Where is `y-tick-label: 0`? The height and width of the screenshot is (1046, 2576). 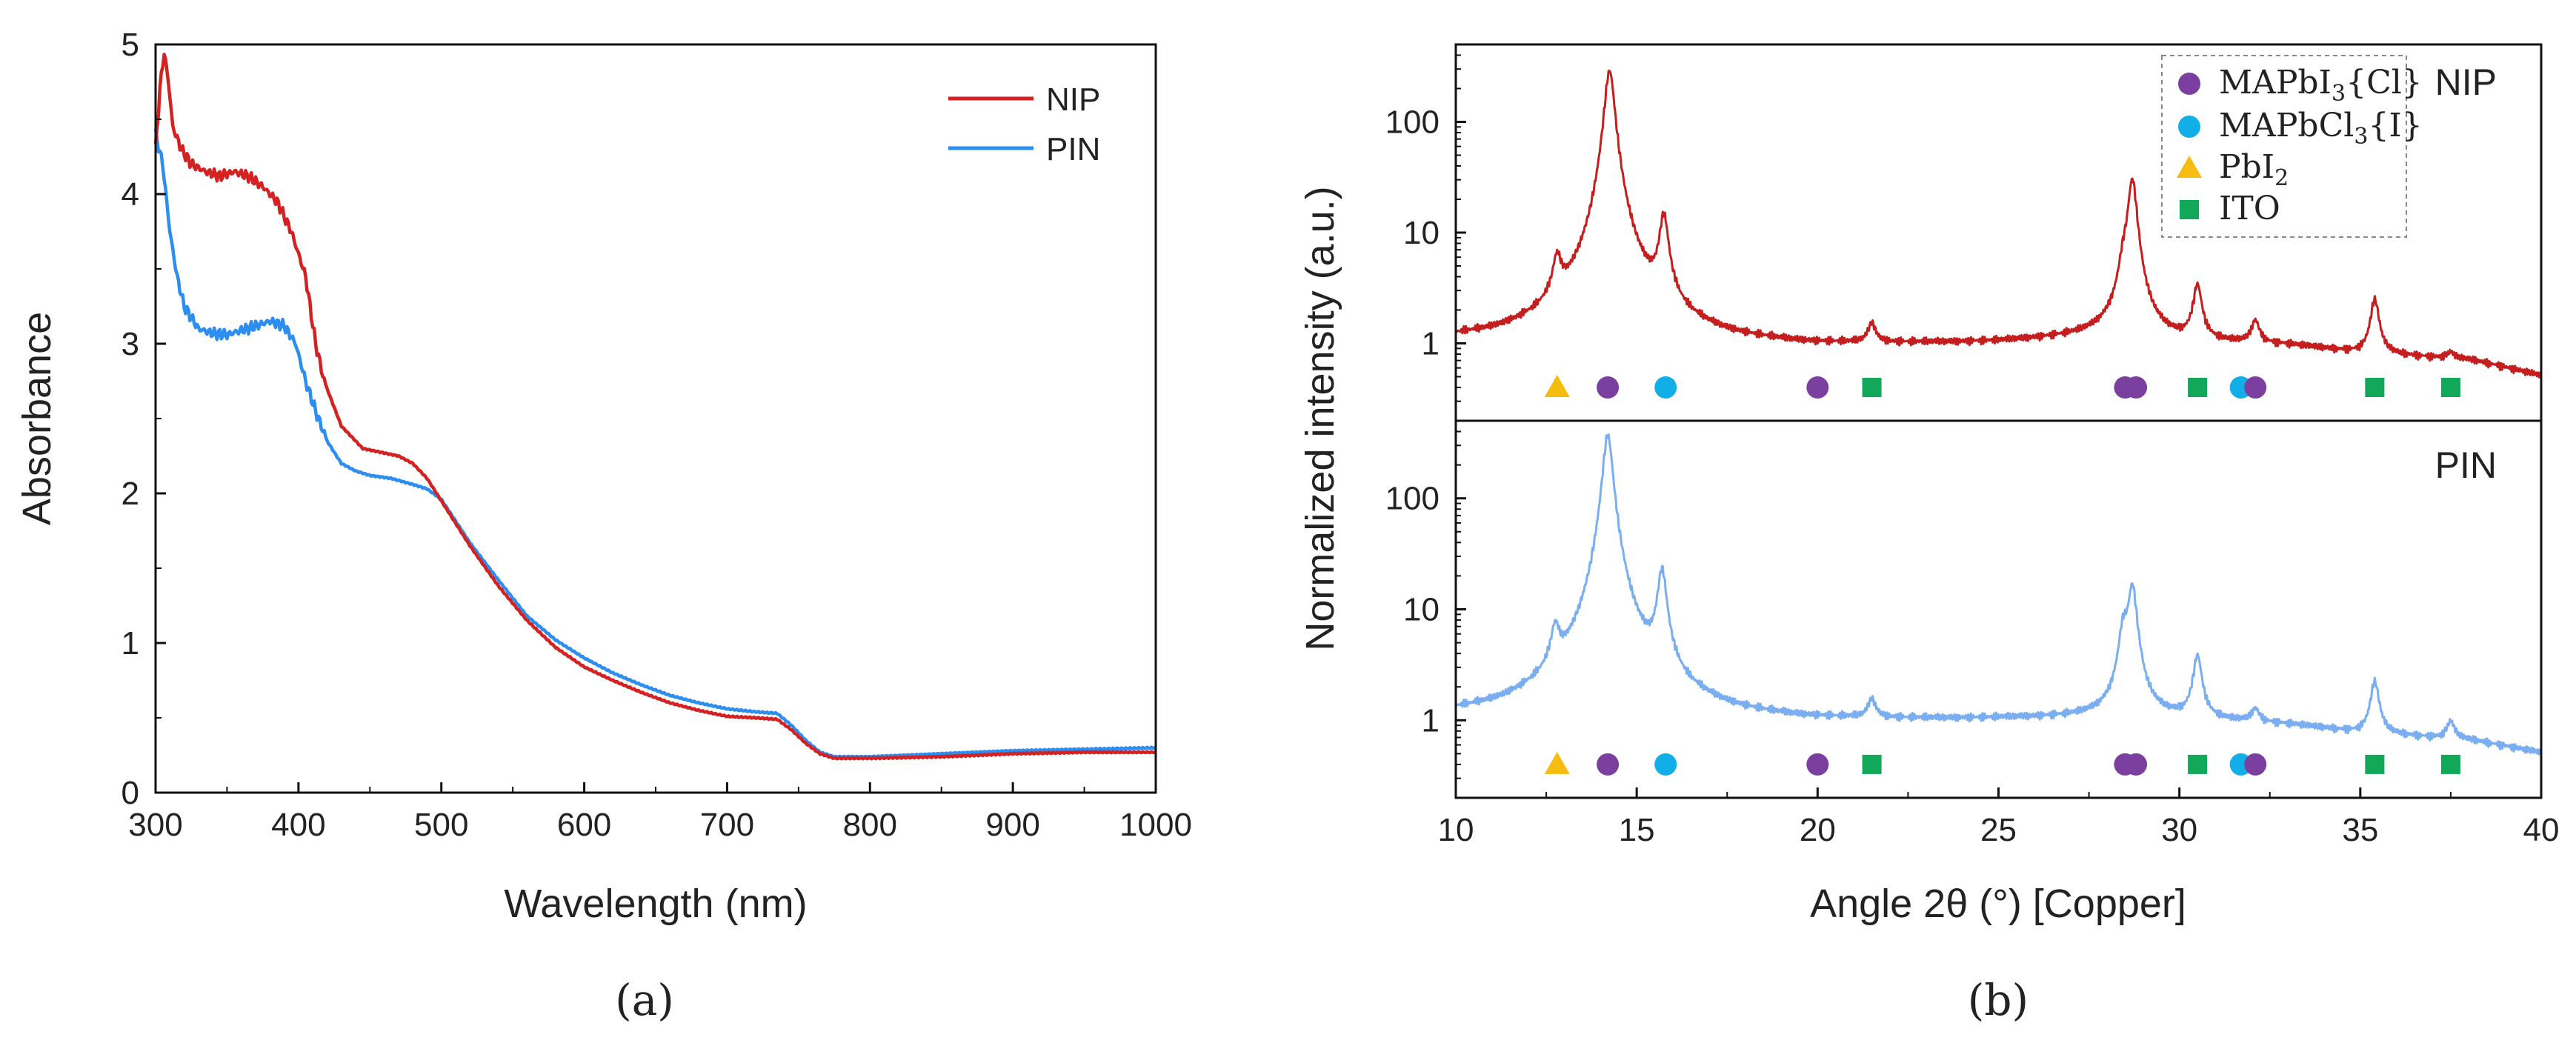
y-tick-label: 0 is located at coordinates (130, 793).